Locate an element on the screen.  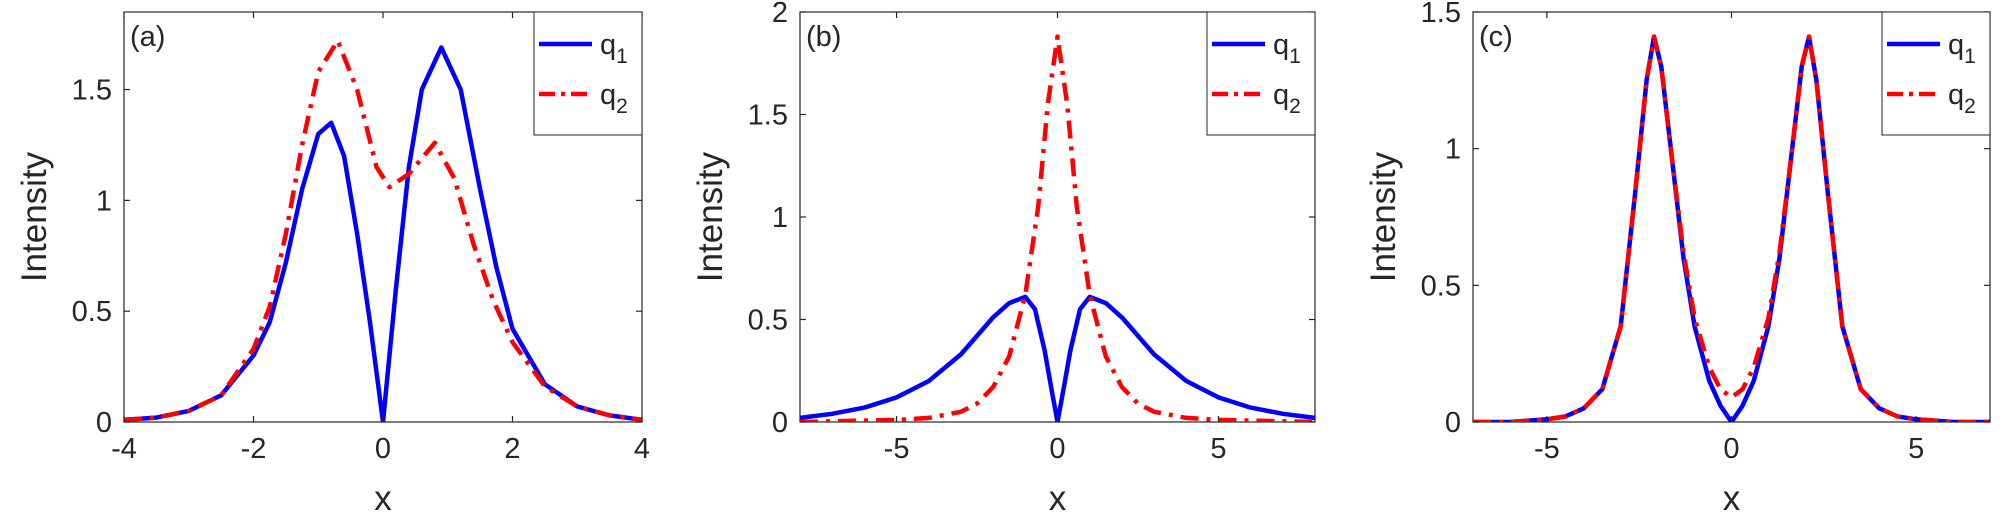
chart-0-y-tick-label: 1 is located at coordinates (104, 201).